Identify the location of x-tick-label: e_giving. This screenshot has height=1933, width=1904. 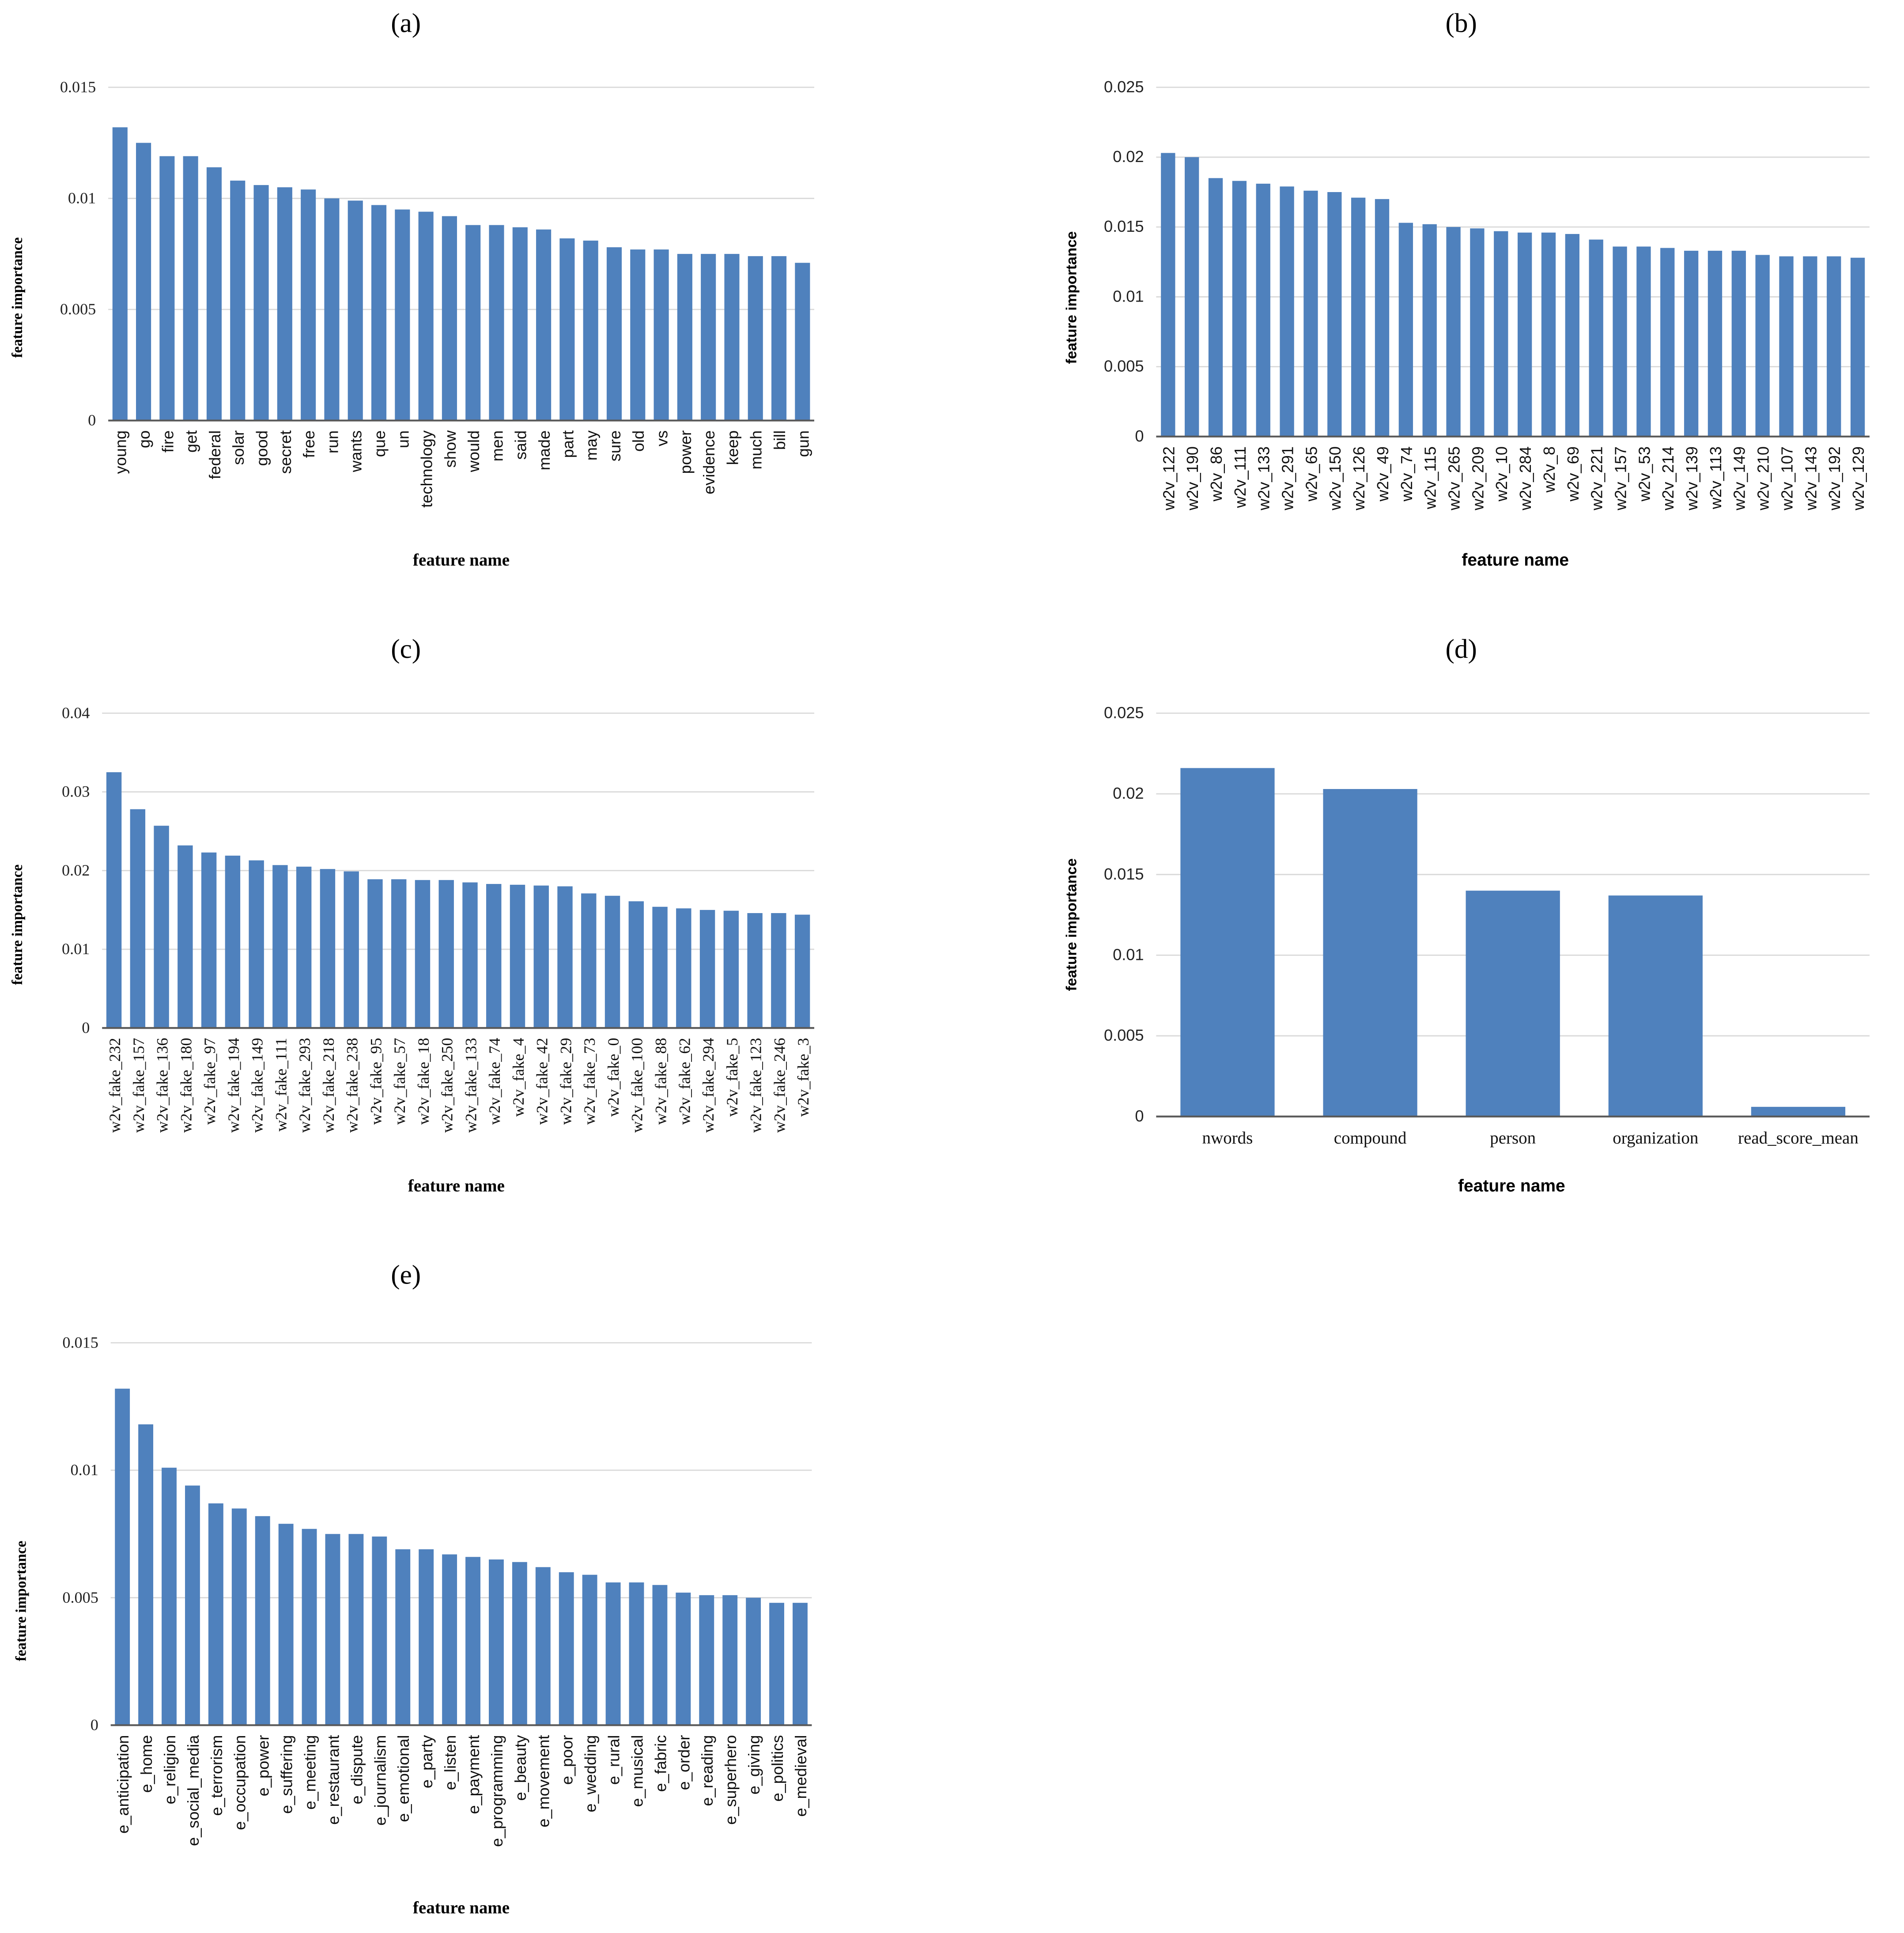
(754, 1765).